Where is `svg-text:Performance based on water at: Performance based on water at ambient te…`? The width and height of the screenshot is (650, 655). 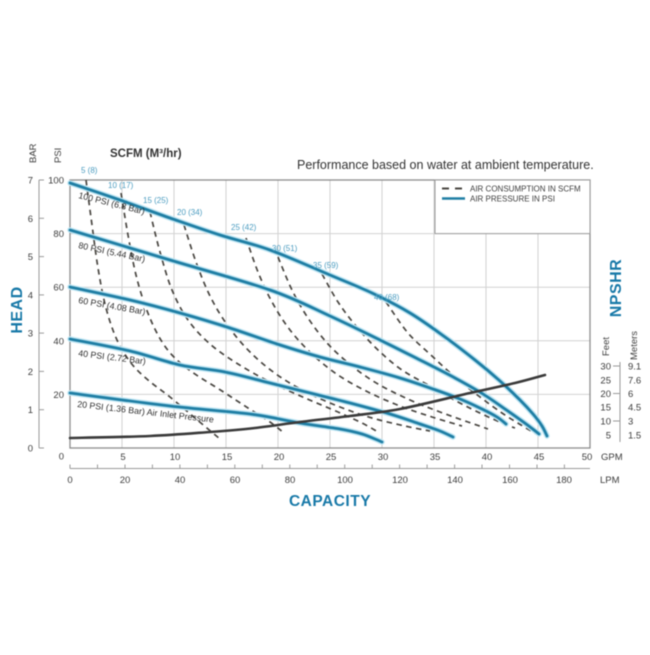
svg-text:Performance based on water at: Performance based on water at ambient te… is located at coordinates (445, 165).